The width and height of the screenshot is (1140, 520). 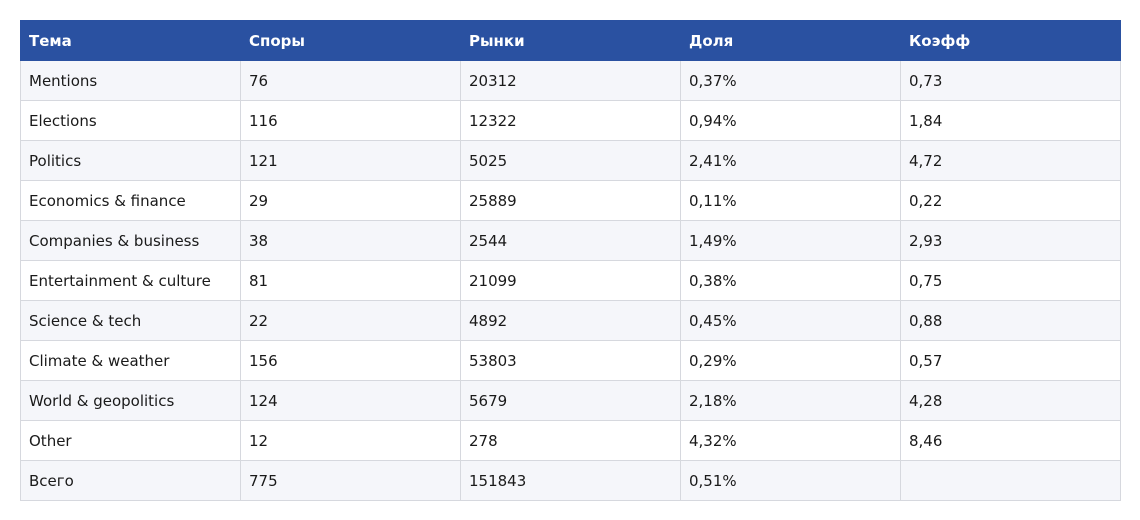 I want to click on cell-markets: 21099, so click(x=570, y=280).